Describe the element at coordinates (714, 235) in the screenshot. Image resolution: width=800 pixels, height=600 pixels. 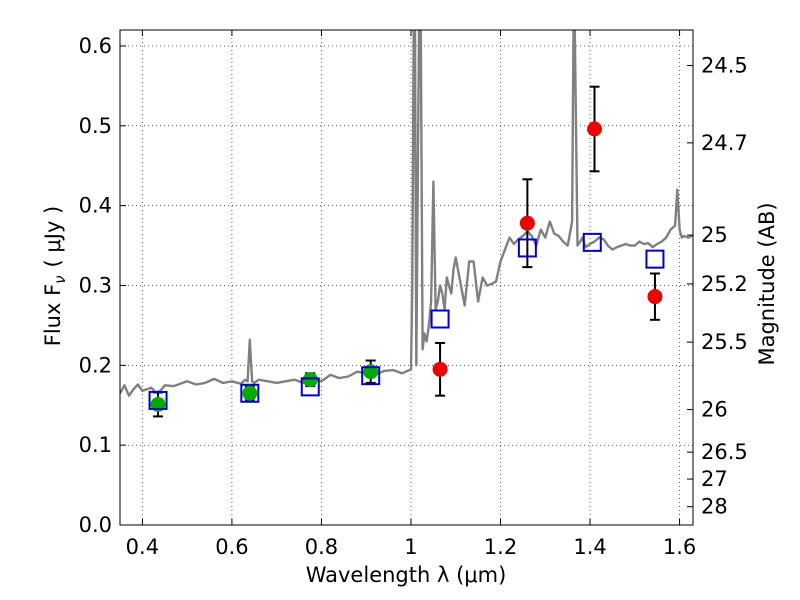
I see `mag-tick-label: 25` at that location.